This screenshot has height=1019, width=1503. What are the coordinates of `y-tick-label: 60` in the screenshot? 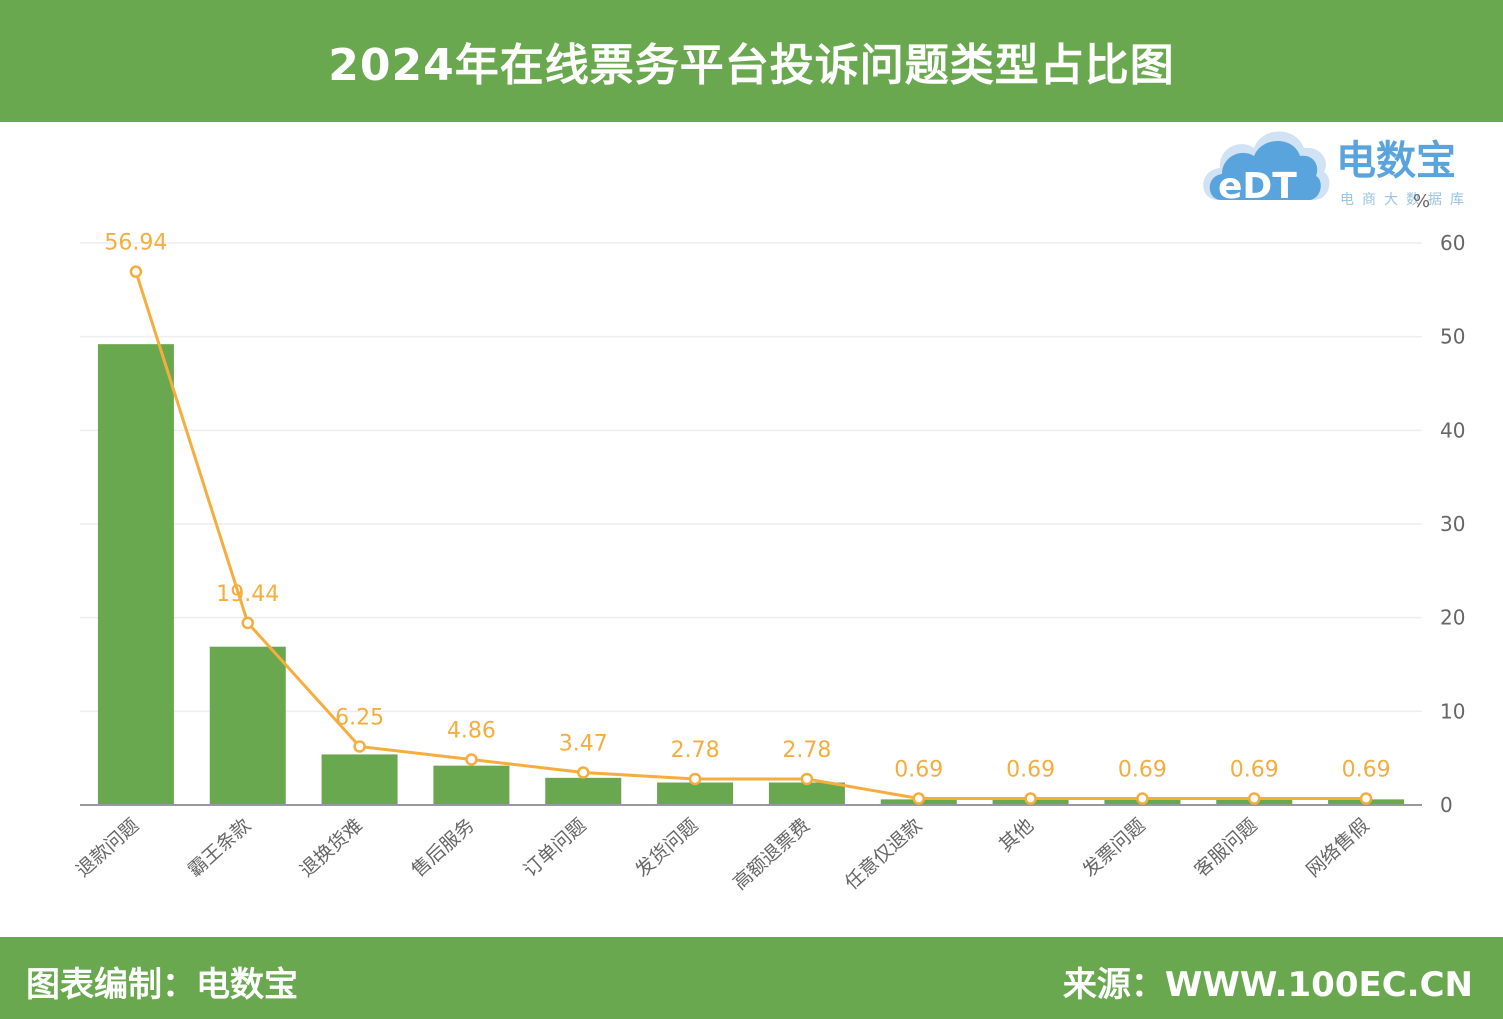 It's located at (1452, 243).